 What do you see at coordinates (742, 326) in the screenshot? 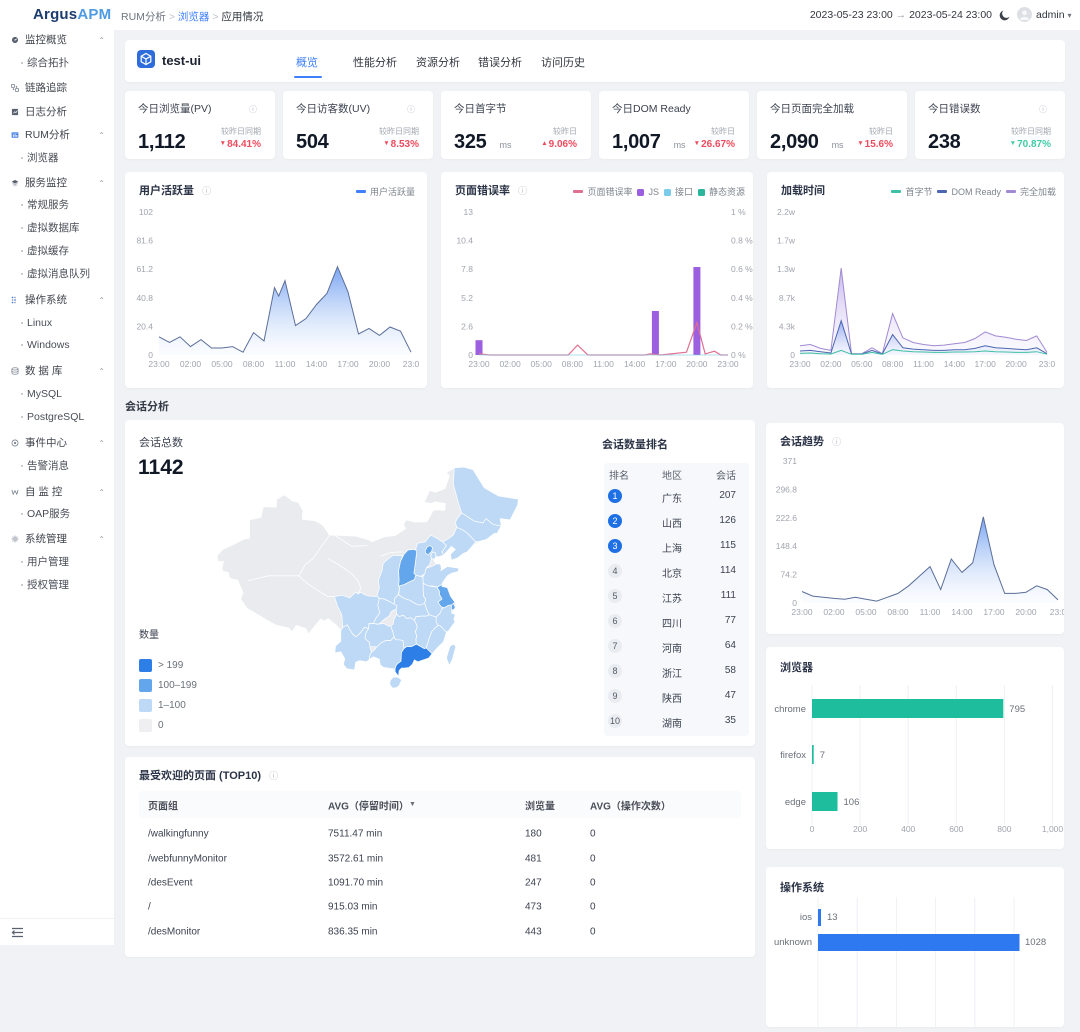
I see `svg-text: 0.2 %` at bounding box center [742, 326].